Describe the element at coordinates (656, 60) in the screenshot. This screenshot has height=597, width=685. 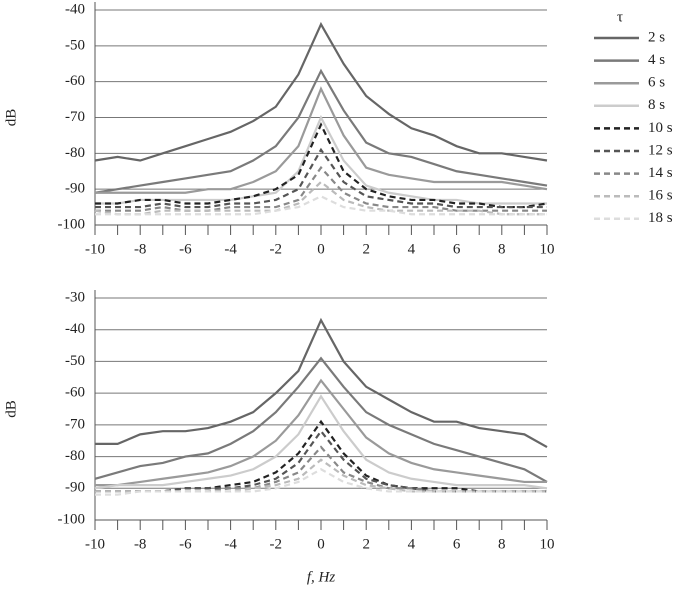
I see `legend-label: 4 s` at that location.